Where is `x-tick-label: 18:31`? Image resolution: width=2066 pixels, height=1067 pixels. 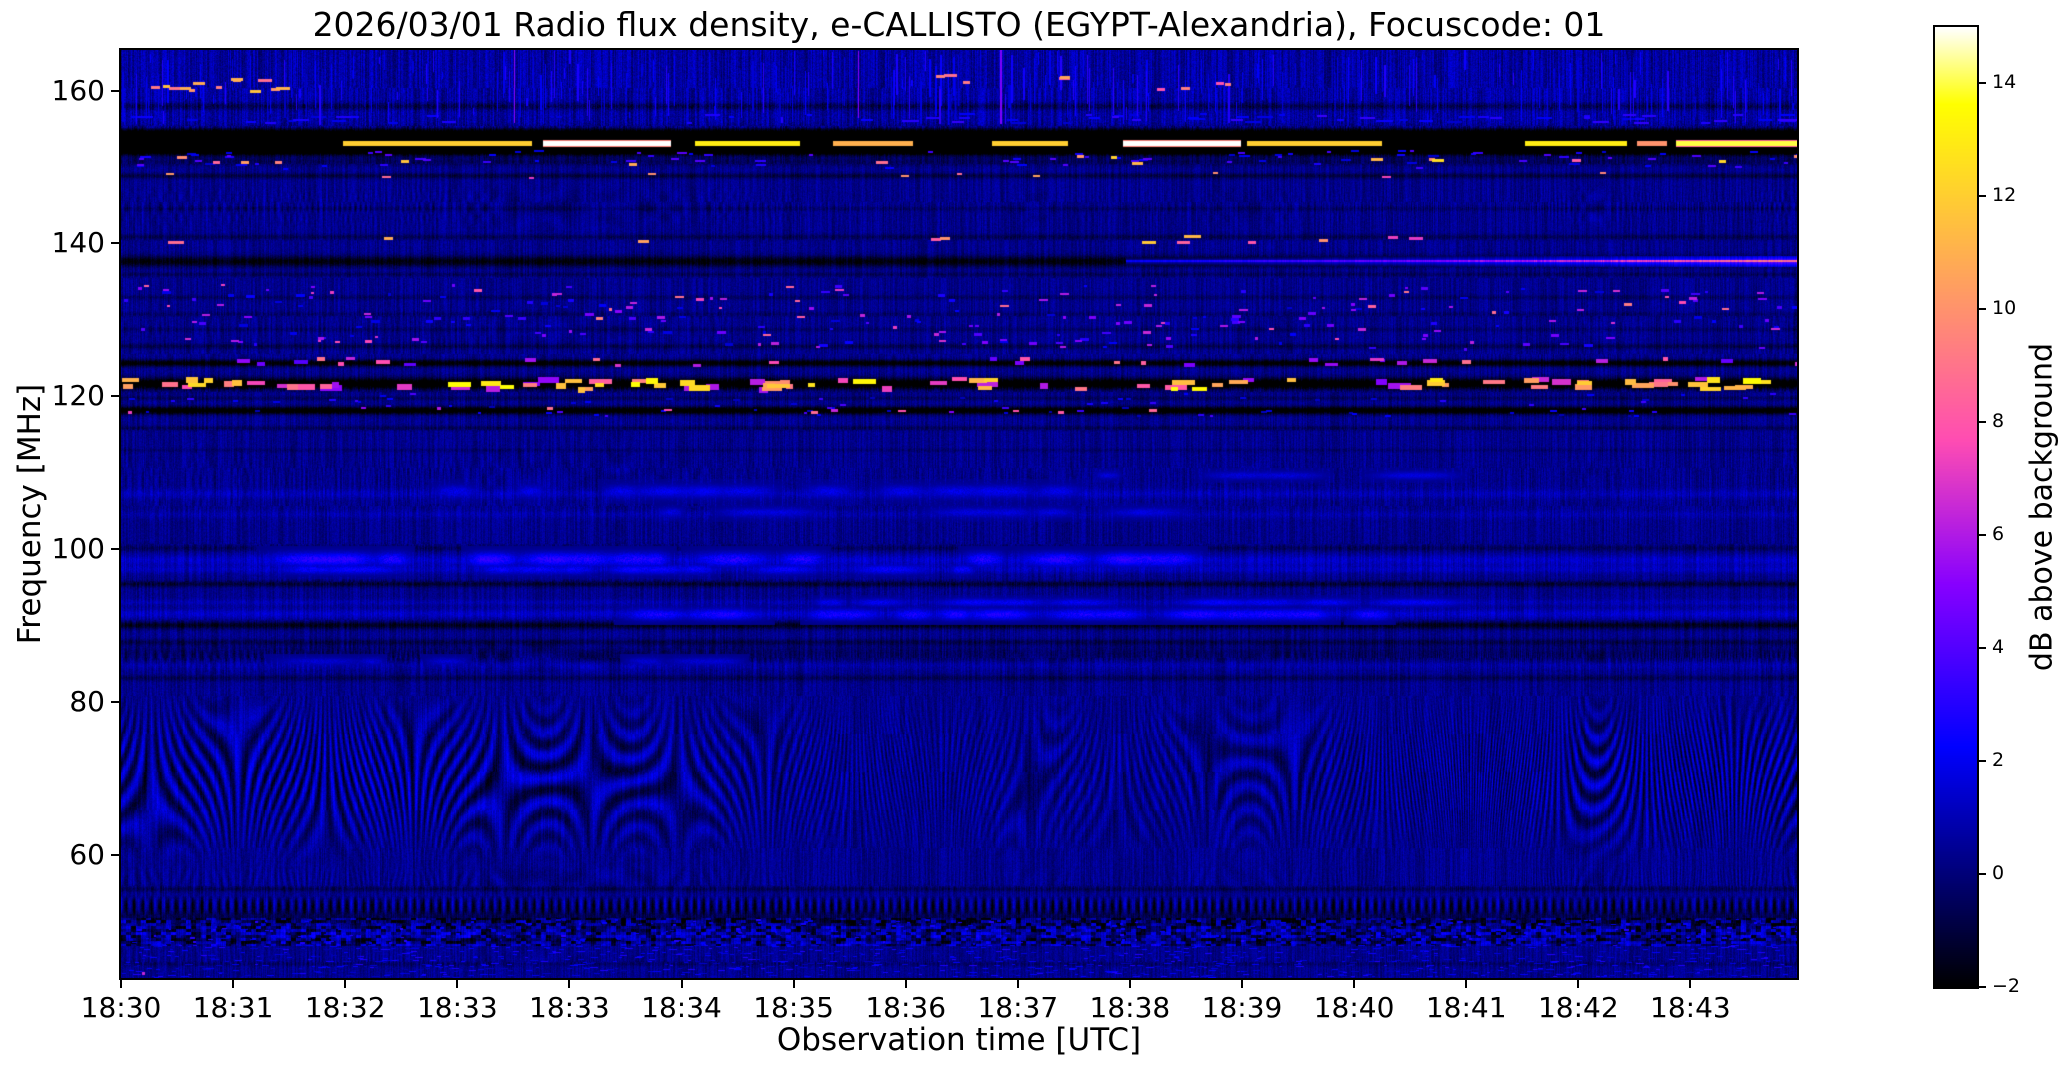 x-tick-label: 18:31 is located at coordinates (233, 1007).